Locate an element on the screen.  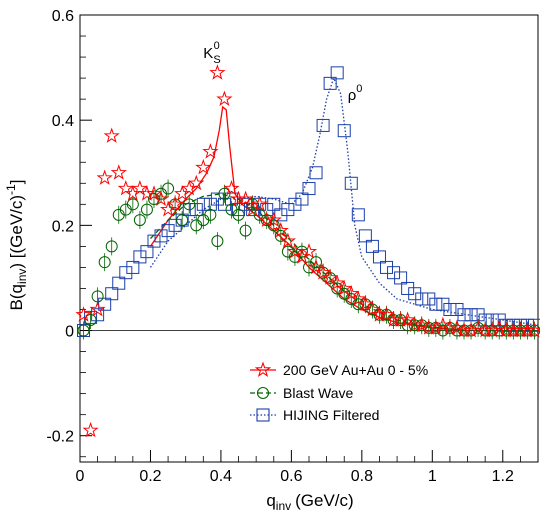
x-tick-label: 0.6 is located at coordinates (291, 476).